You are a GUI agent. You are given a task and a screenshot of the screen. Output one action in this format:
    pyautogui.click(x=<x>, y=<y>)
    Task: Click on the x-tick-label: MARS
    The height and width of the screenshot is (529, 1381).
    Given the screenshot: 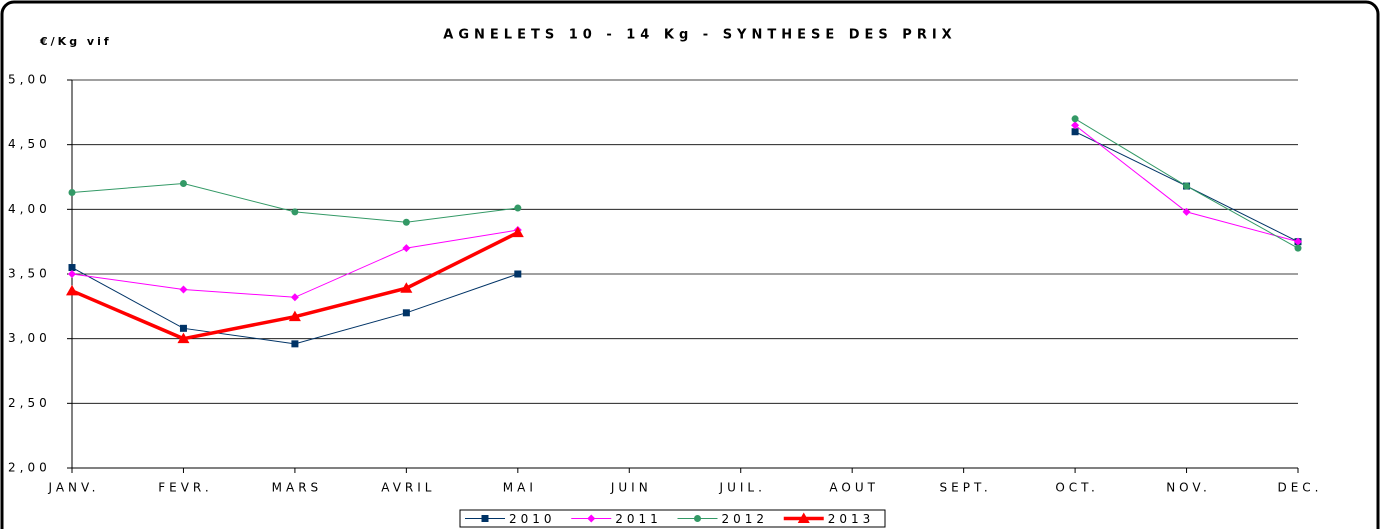 What is the action you would take?
    pyautogui.click(x=297, y=488)
    